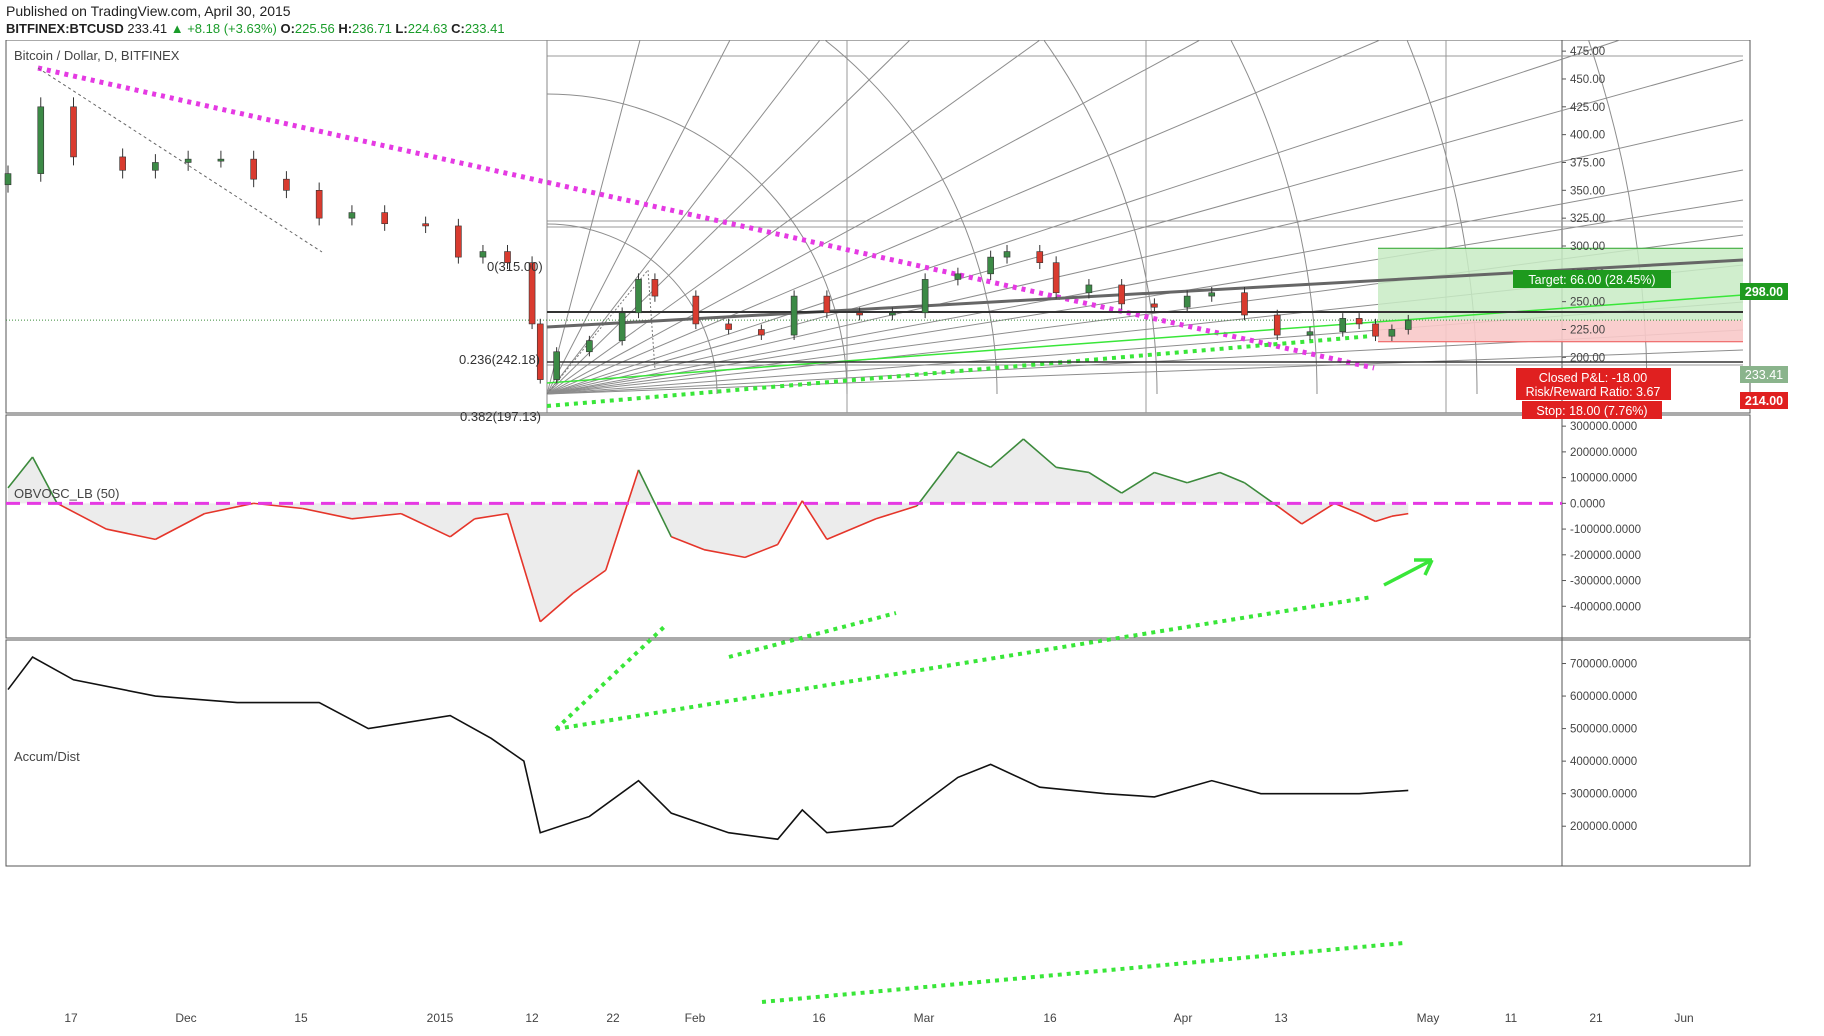 The width and height of the screenshot is (1824, 1036). What do you see at coordinates (1587, 52) in the screenshot?
I see `price-tick-label: 475.00` at bounding box center [1587, 52].